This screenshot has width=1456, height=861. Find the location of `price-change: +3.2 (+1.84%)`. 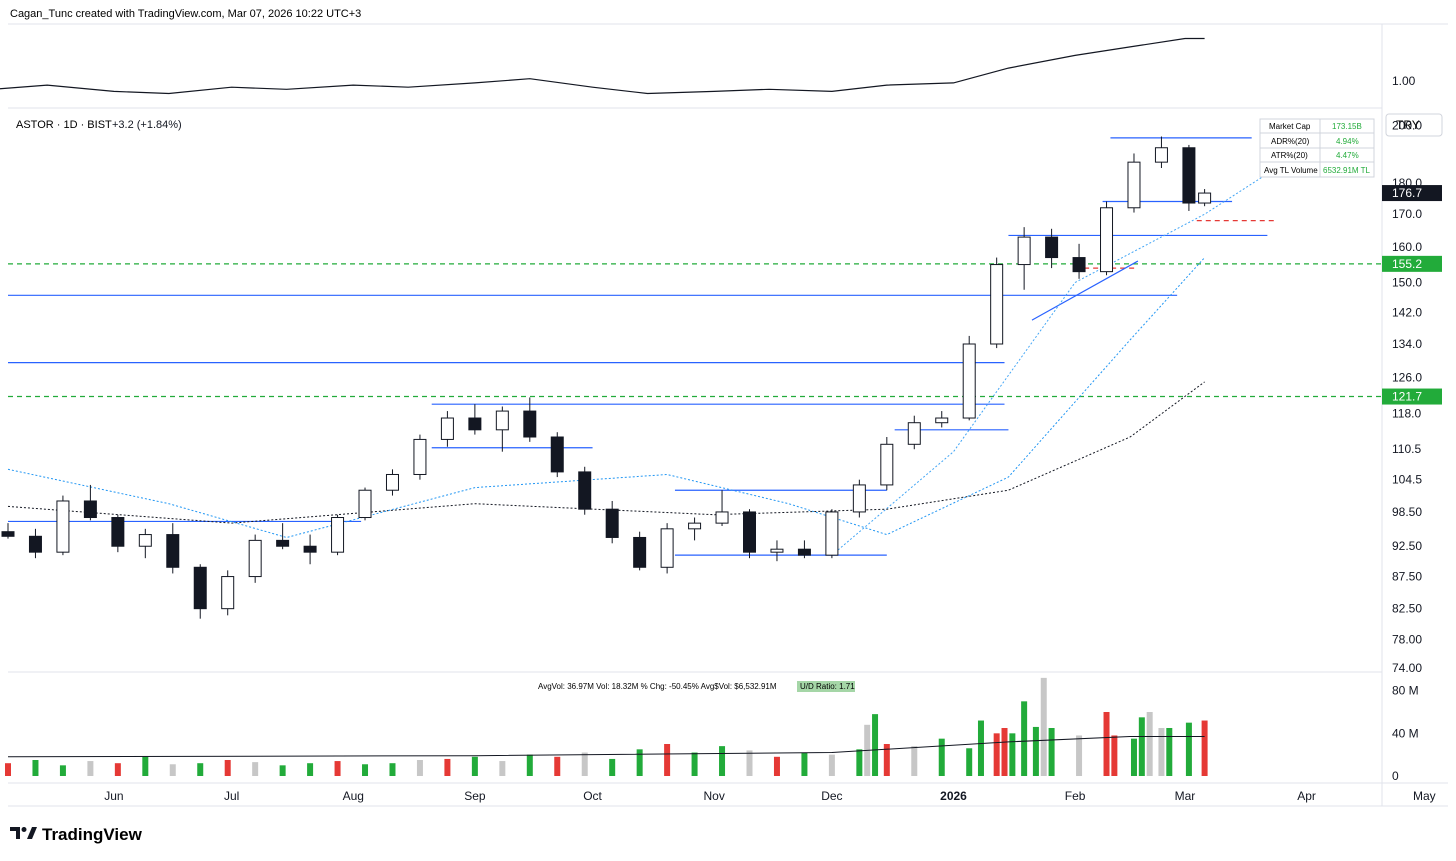

price-change: +3.2 (+1.84%) is located at coordinates (147, 125).